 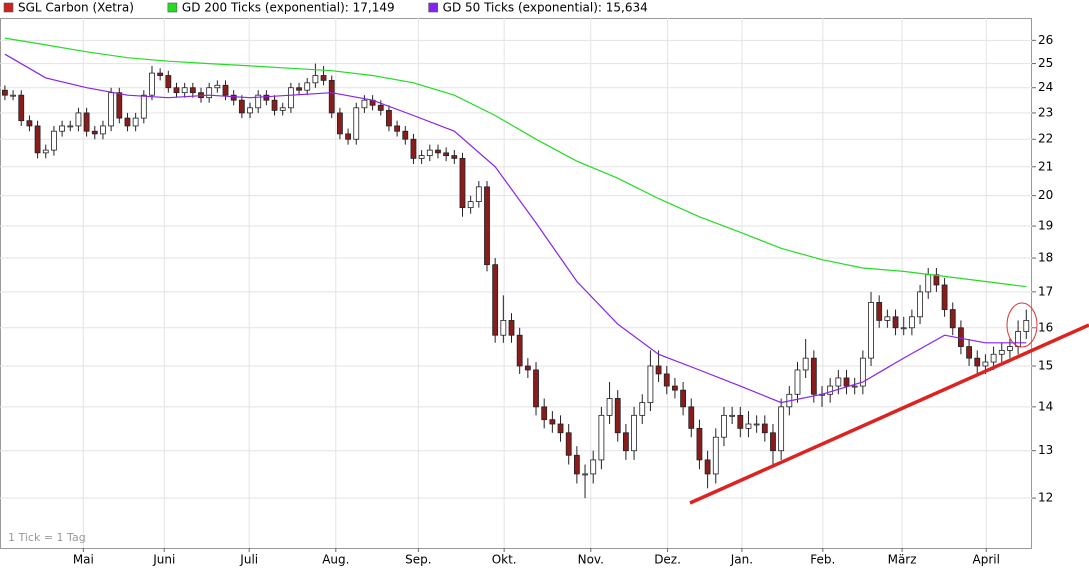 I want to click on y-tick-label: 20, so click(x=1045, y=195).